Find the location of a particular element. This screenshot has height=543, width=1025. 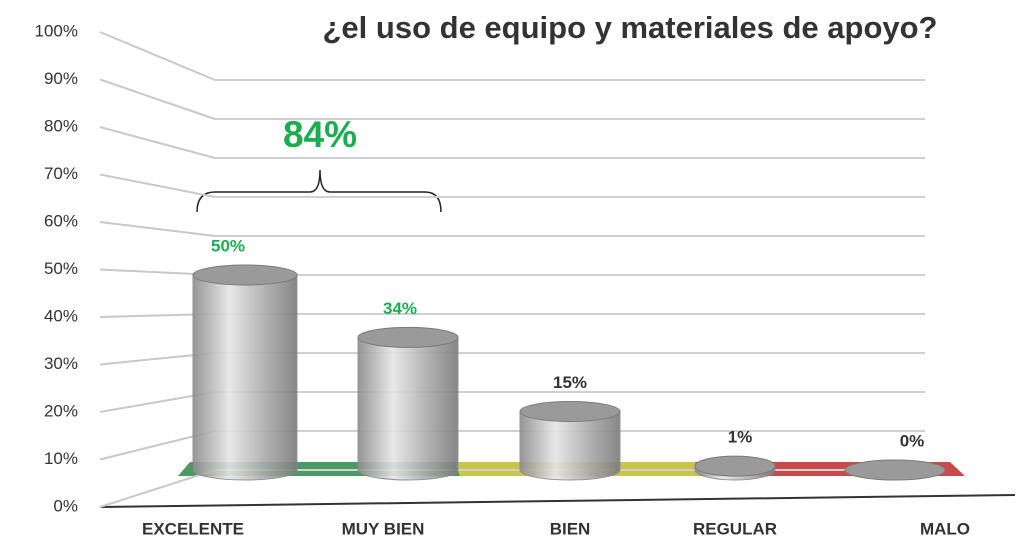

y-tick-label: 90% is located at coordinates (61, 78).